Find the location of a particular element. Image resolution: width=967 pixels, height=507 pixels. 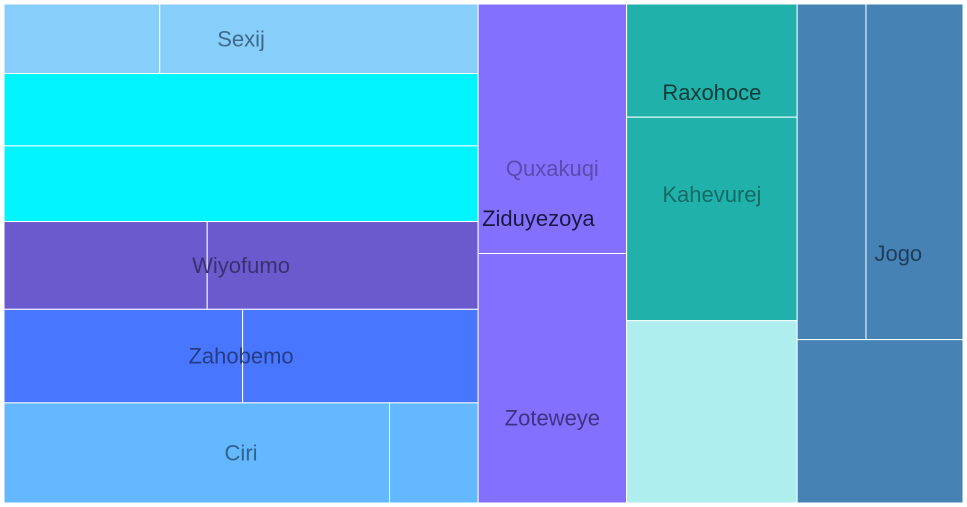

group-label: Ziduyezoya is located at coordinates (538, 218).